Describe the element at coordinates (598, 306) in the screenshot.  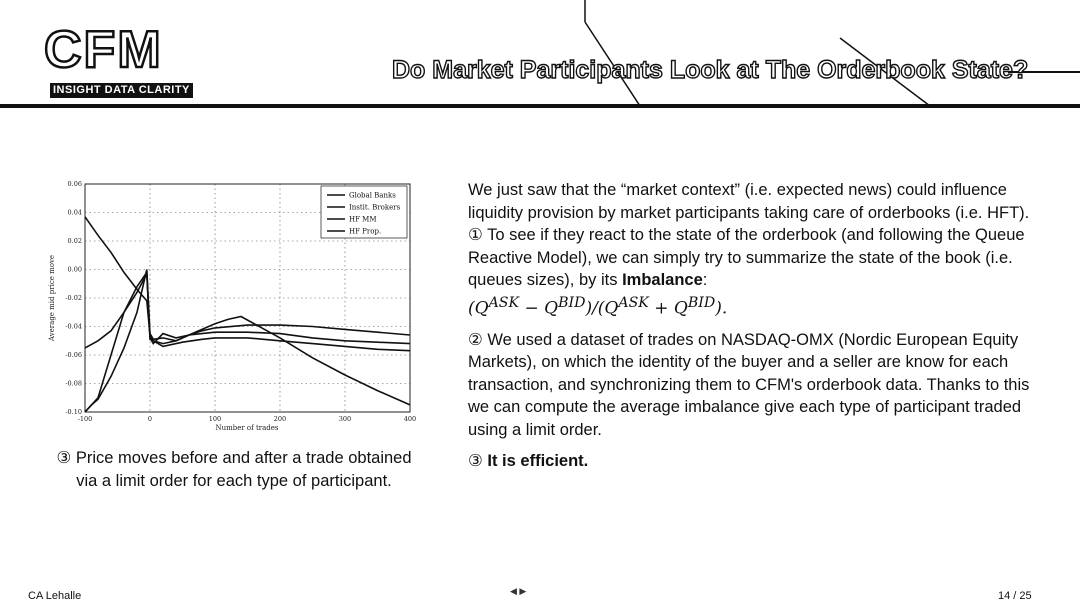
I see `imbalance-formula: (QASK − QBID)/(QASK + QBID).` at that location.